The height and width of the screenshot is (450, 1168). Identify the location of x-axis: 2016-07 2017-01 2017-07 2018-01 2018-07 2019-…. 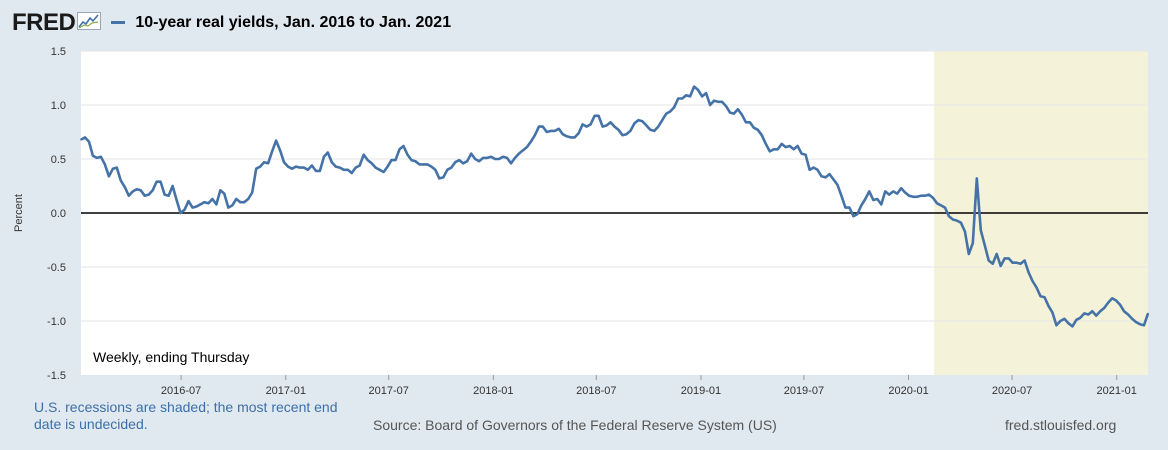
(649, 386).